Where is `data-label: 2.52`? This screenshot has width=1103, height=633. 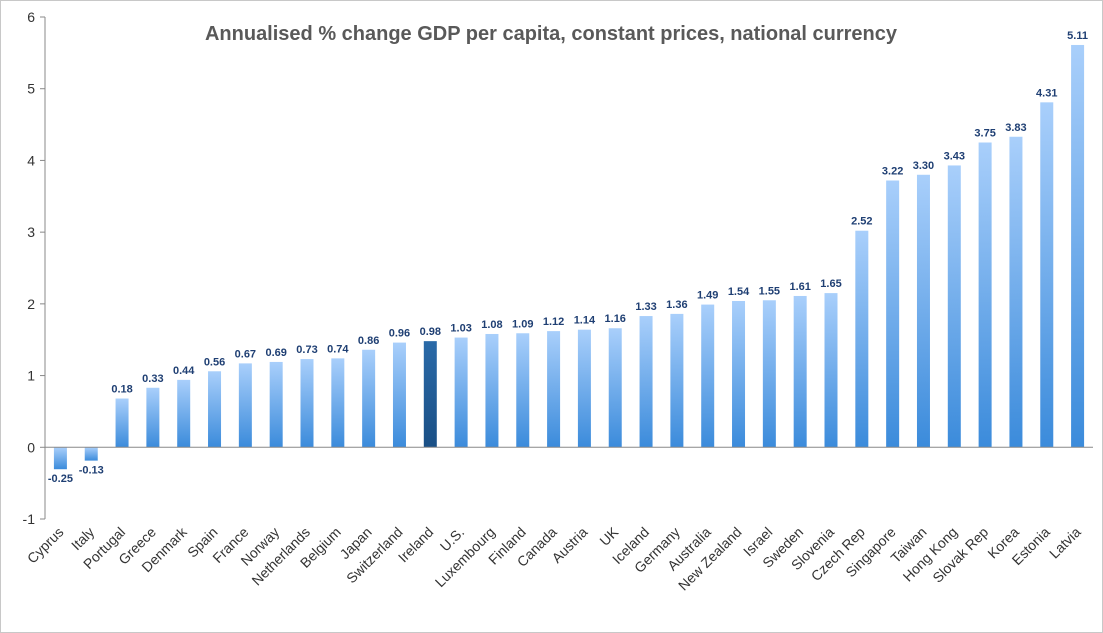
data-label: 2.52 is located at coordinates (861, 222).